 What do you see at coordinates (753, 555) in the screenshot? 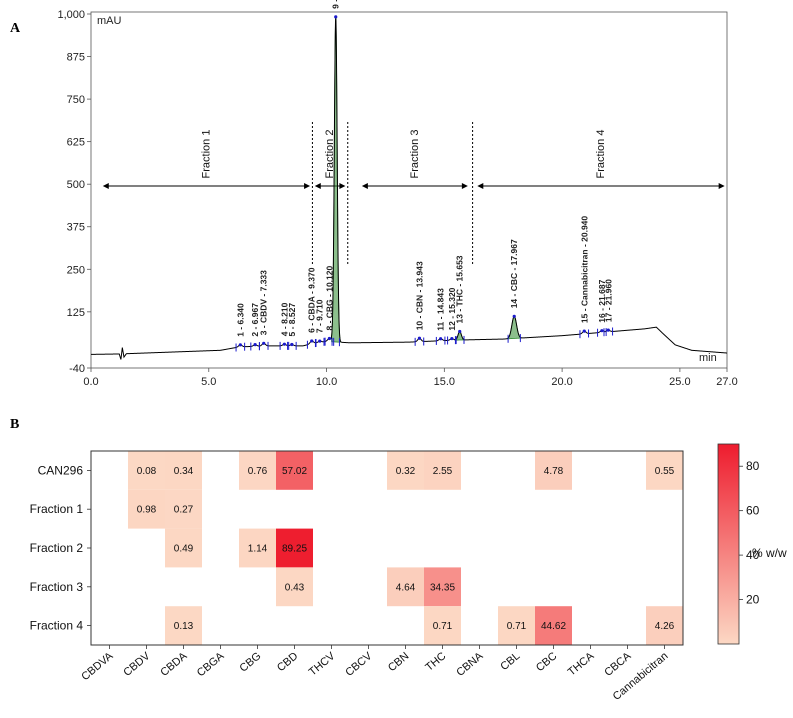
I see `colorbar-tick-label: 40` at bounding box center [753, 555].